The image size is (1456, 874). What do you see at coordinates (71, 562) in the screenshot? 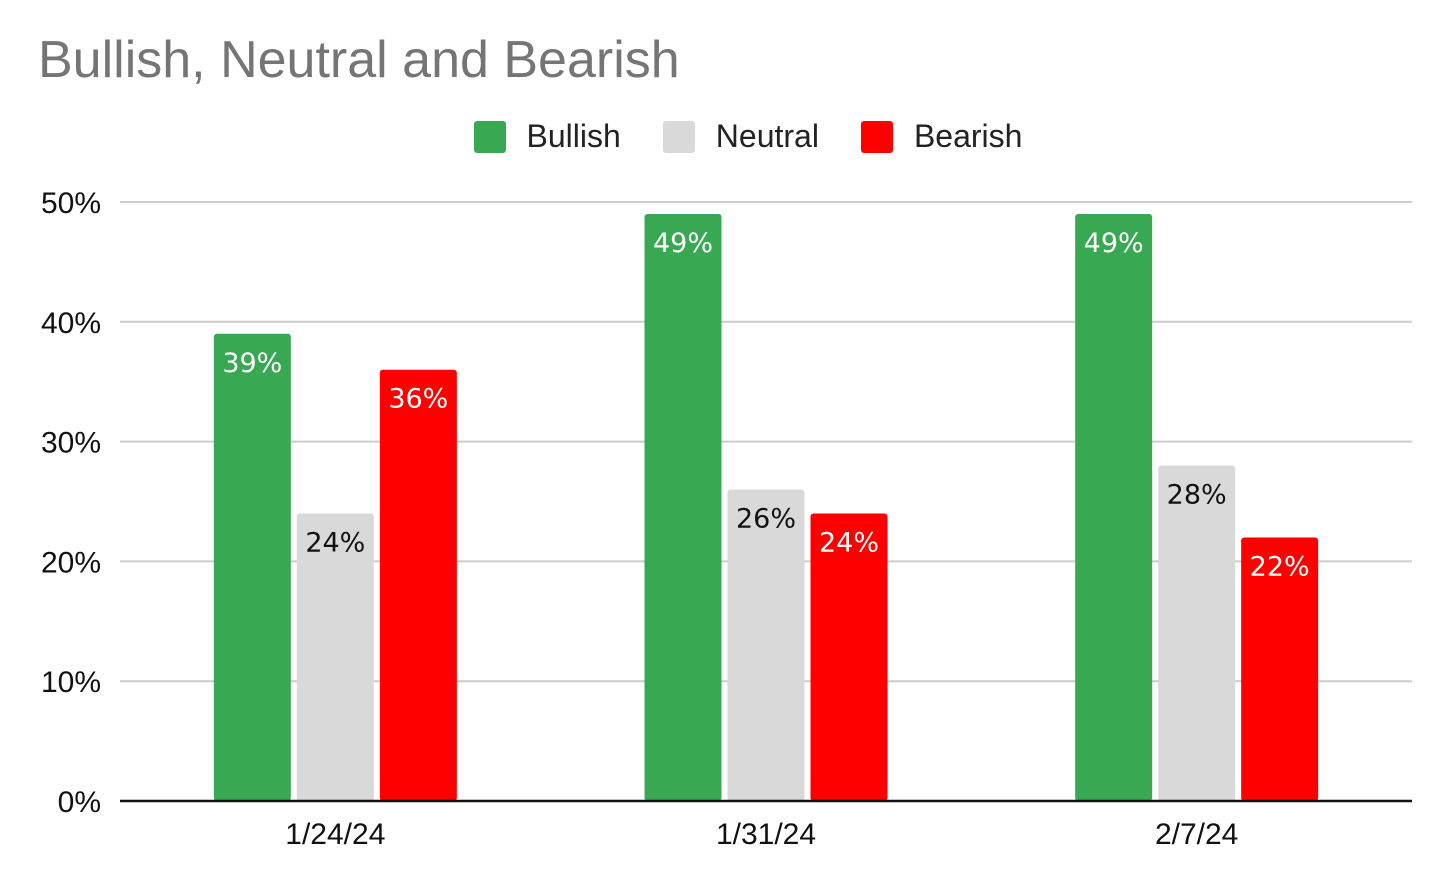
I see `y-tick-label: 20%` at bounding box center [71, 562].